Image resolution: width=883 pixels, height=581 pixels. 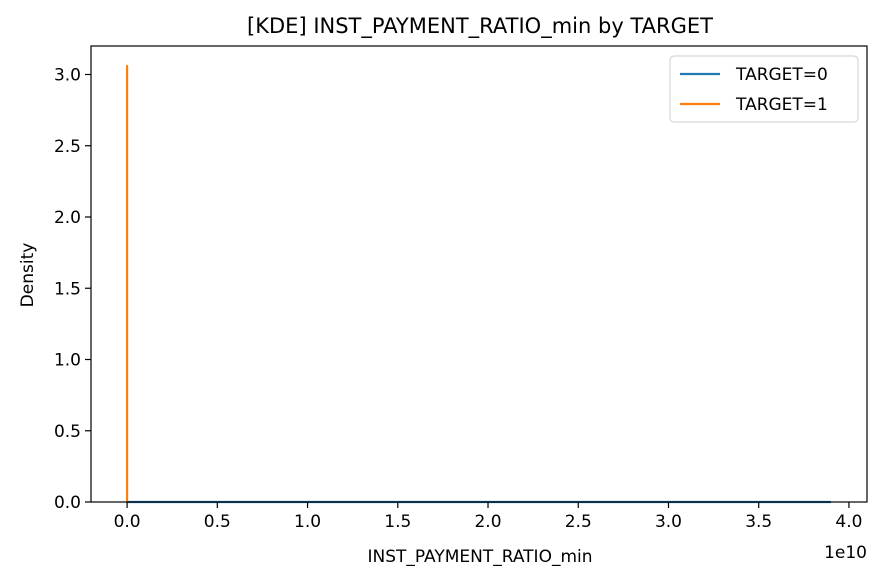 I want to click on y-axis-label: Density, so click(x=28, y=275).